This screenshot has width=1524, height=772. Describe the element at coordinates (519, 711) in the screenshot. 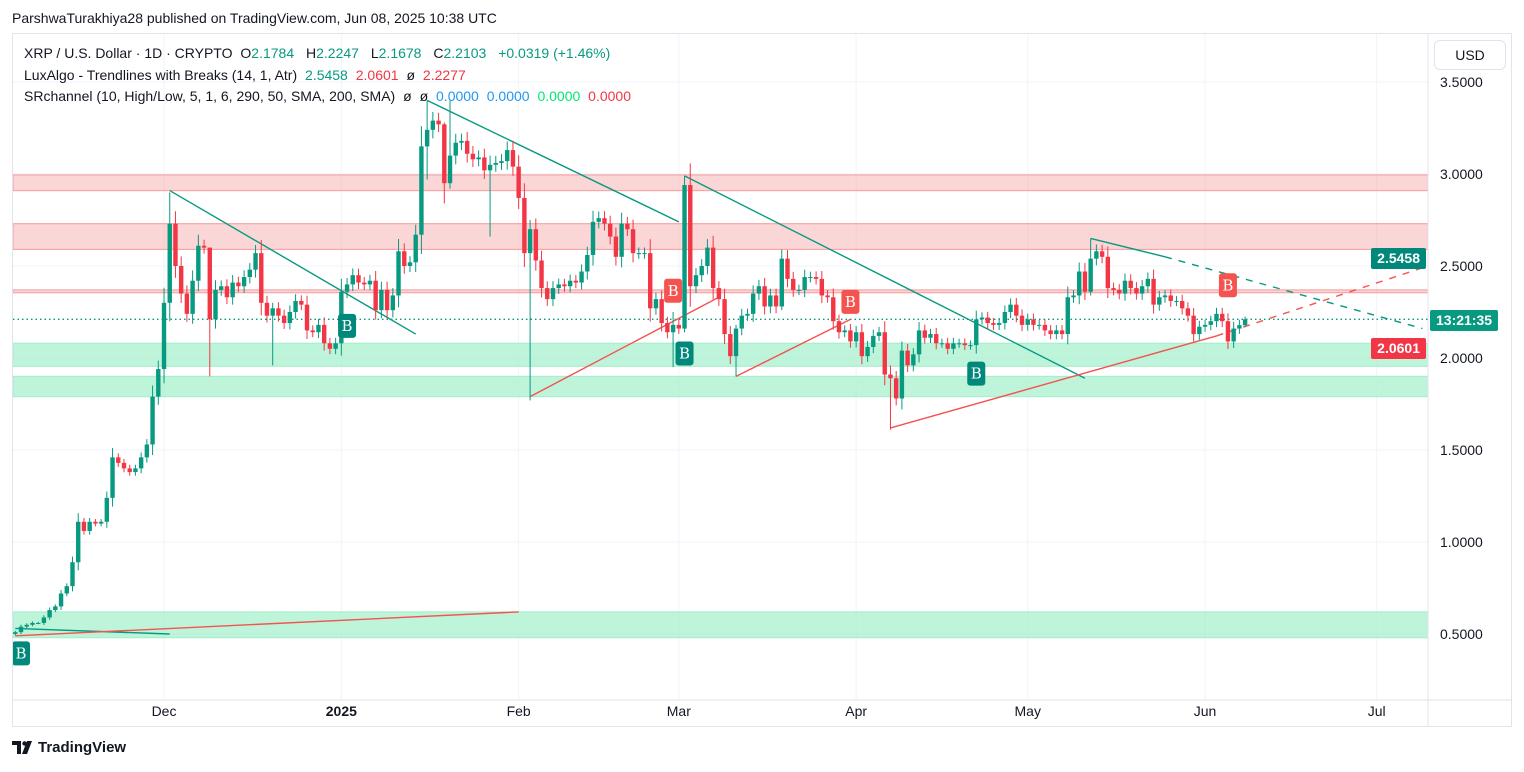

I see `time-tick-label: Feb` at that location.